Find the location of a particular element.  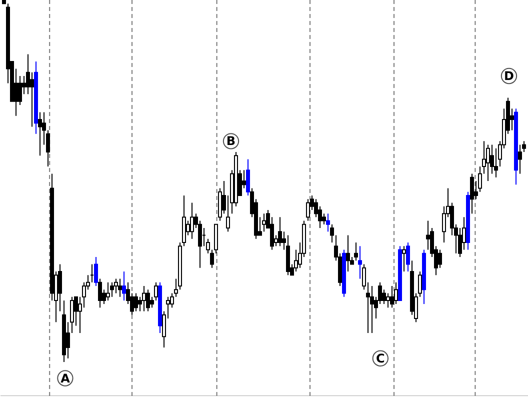

annotation: B is located at coordinates (231, 141).